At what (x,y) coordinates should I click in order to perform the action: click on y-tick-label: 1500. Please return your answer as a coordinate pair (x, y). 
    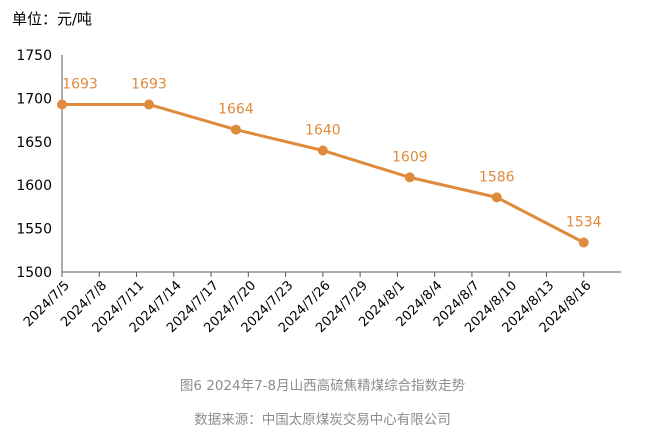
    Looking at the image, I should click on (34, 273).